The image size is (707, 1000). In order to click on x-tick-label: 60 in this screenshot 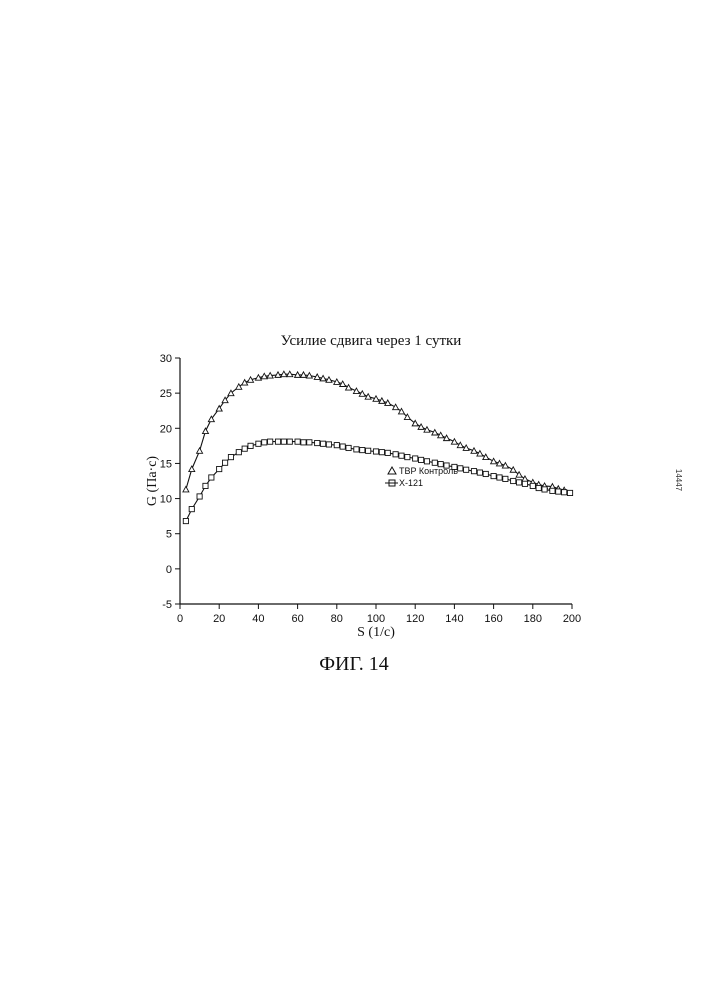, I will do `click(297, 619)`.